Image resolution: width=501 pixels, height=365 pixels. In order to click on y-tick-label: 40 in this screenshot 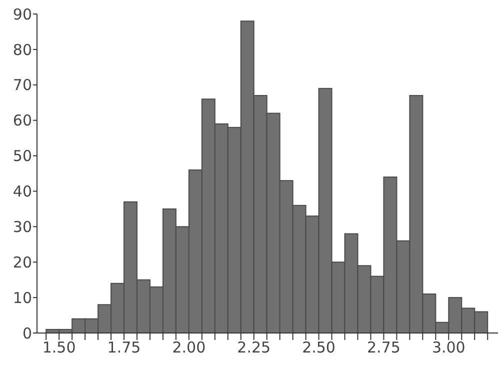, I will do `click(22, 191)`.